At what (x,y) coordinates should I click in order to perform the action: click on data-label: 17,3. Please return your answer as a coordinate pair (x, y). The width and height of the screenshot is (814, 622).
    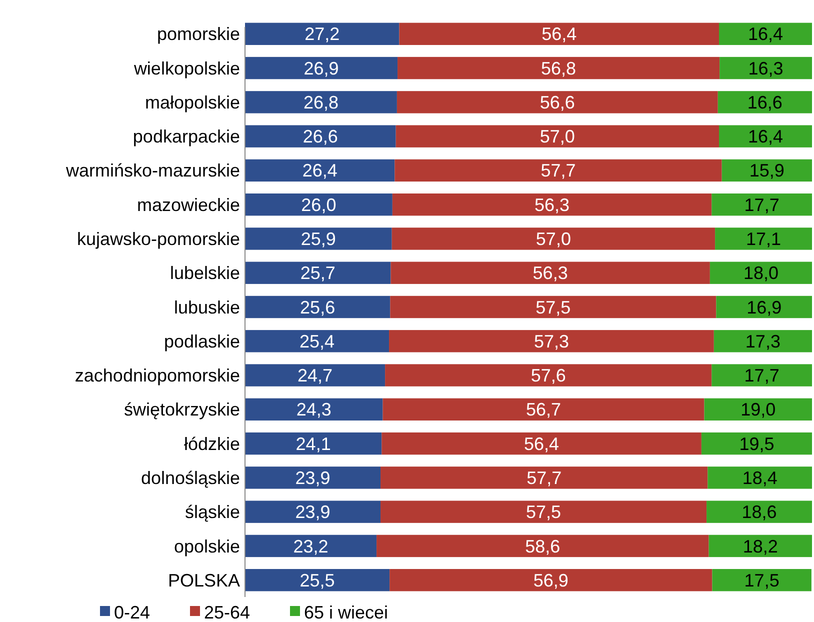
    Looking at the image, I should click on (762, 341).